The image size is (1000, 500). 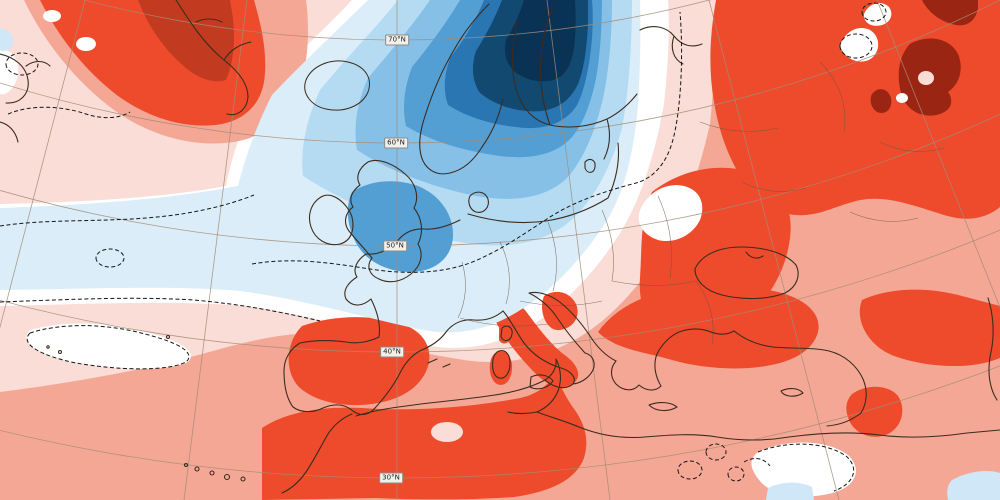 What do you see at coordinates (874, 411) in the screenshot?
I see `warm-strong-levant-blob` at bounding box center [874, 411].